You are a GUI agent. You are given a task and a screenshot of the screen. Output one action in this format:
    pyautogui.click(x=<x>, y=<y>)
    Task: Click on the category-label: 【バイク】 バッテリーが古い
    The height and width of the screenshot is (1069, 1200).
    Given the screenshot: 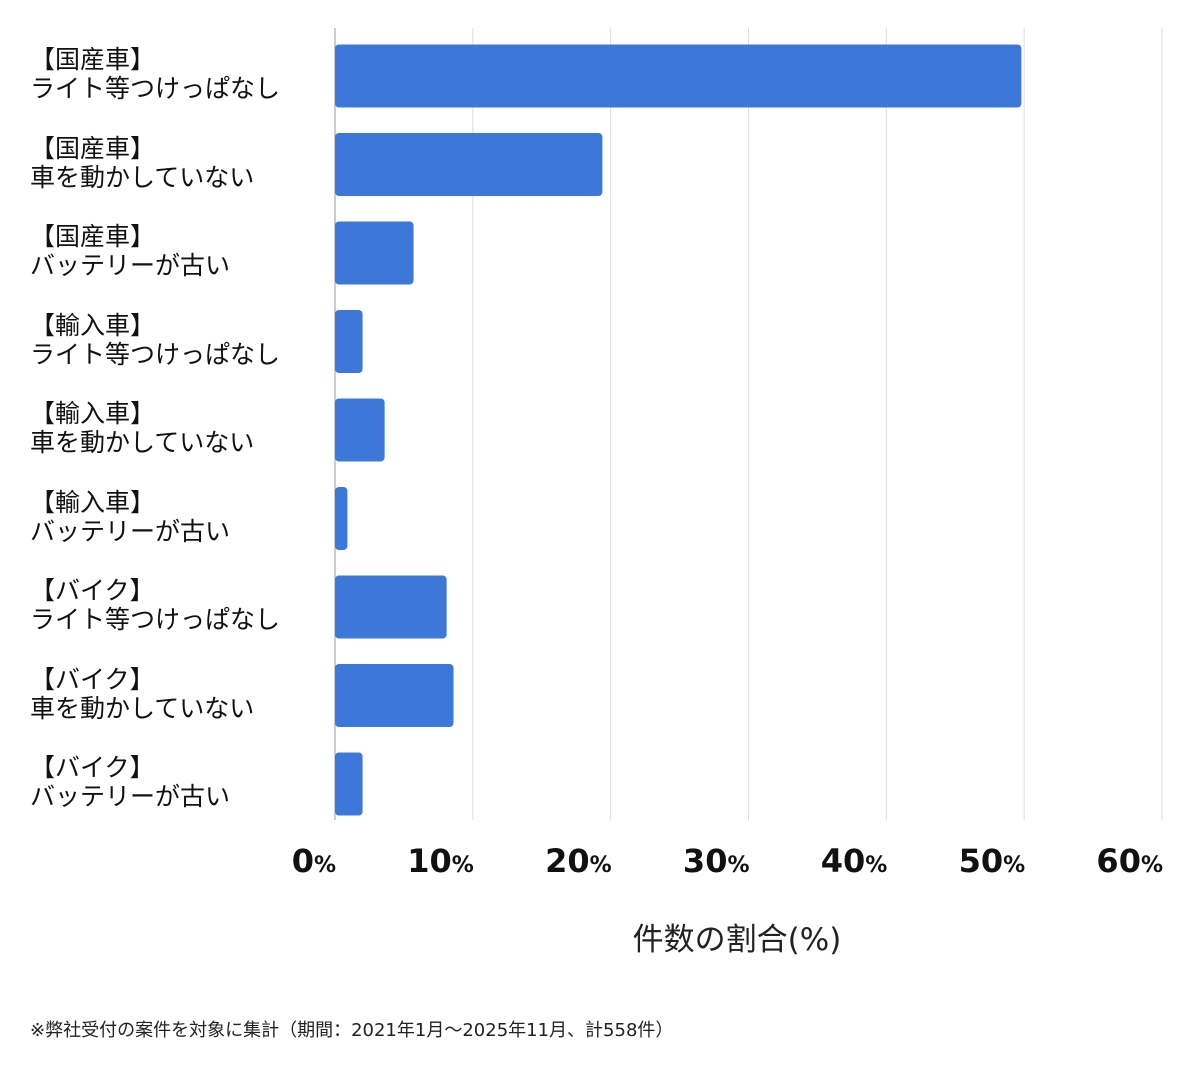 What is the action you would take?
    pyautogui.click(x=130, y=782)
    